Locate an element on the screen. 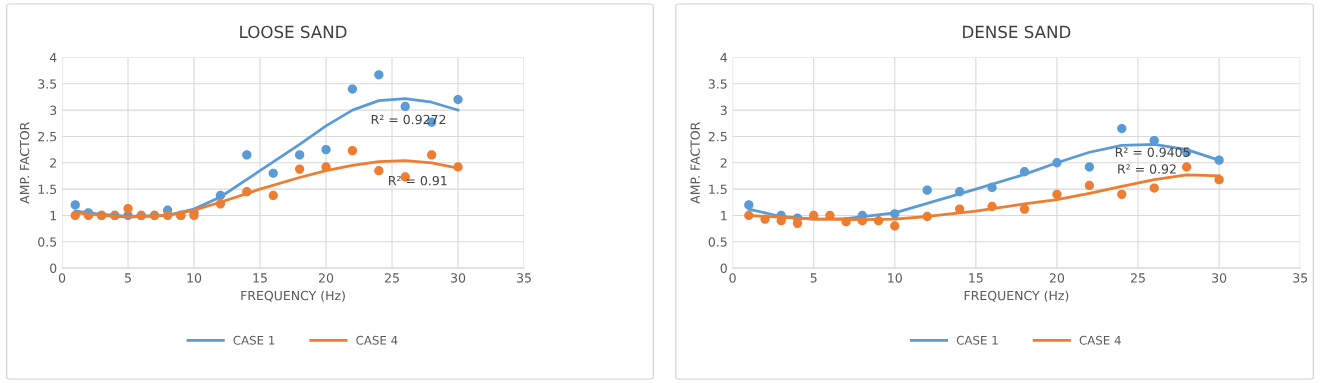  chart-title: LOOSE SAND is located at coordinates (293, 32).